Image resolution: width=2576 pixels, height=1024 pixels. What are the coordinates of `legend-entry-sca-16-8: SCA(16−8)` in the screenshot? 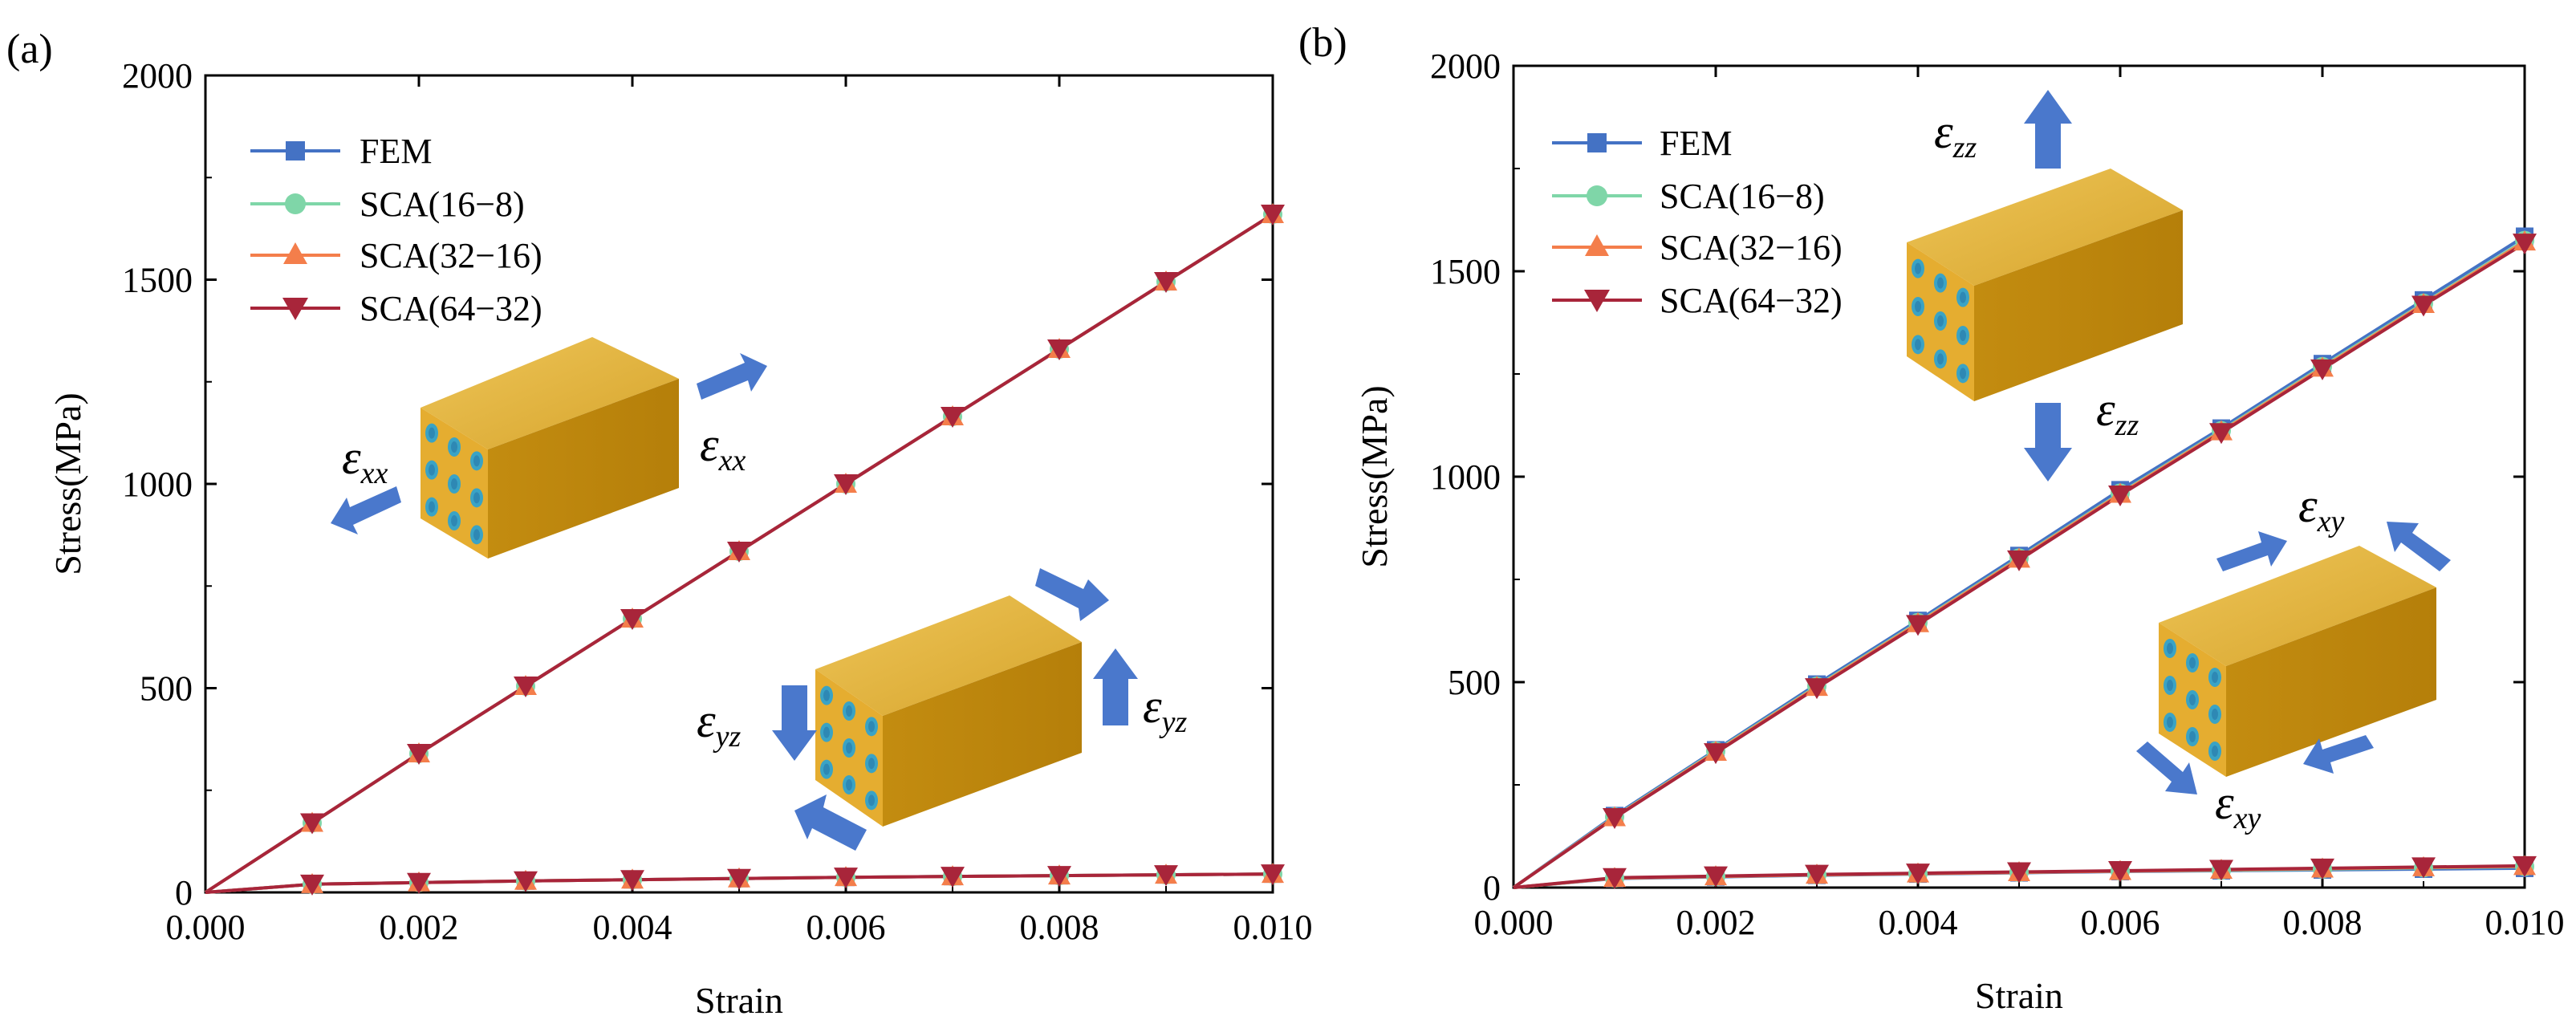 It's located at (388, 204).